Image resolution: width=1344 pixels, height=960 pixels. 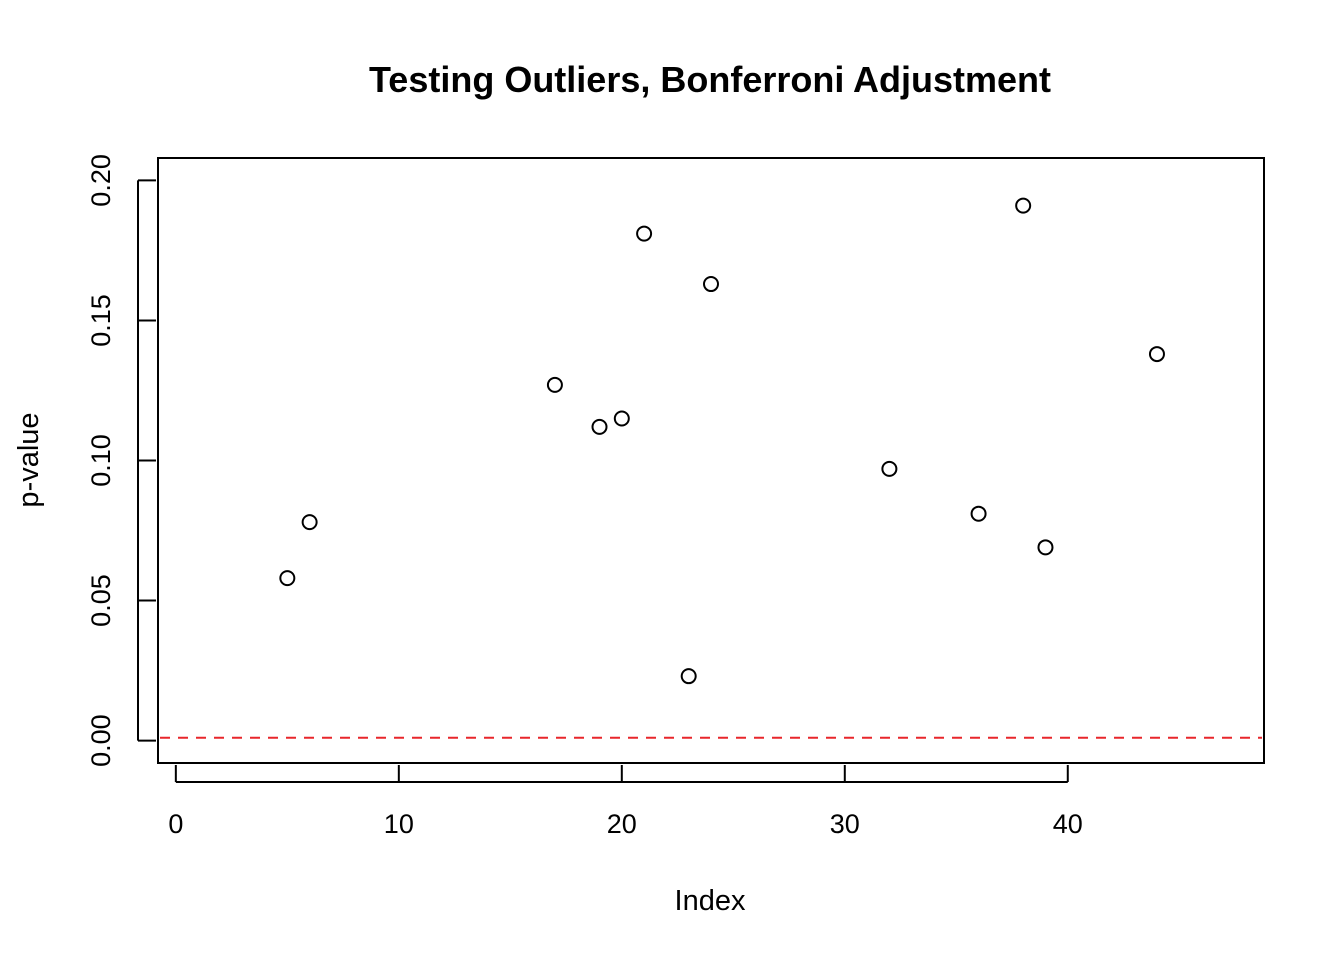 What do you see at coordinates (710, 901) in the screenshot?
I see `x-axis-label: Index` at bounding box center [710, 901].